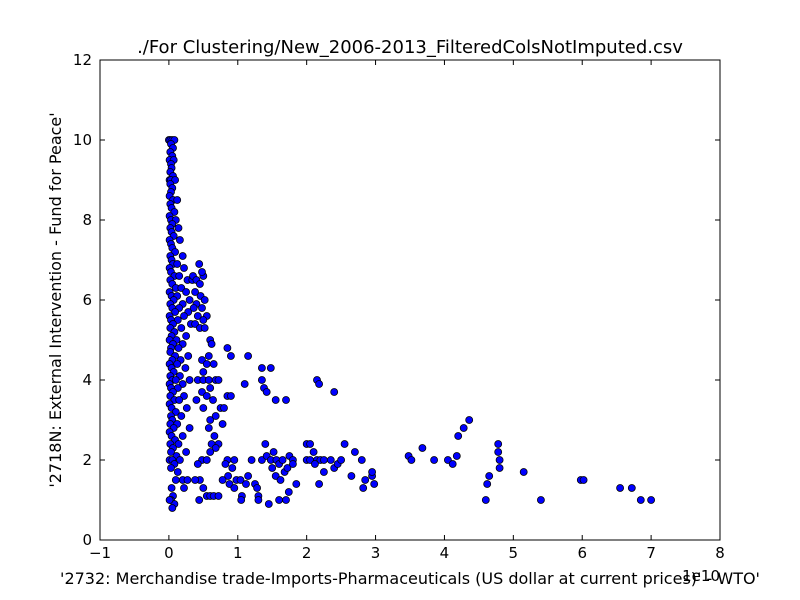  Describe the element at coordinates (87, 380) in the screenshot. I see `y-tick-label: 4` at that location.